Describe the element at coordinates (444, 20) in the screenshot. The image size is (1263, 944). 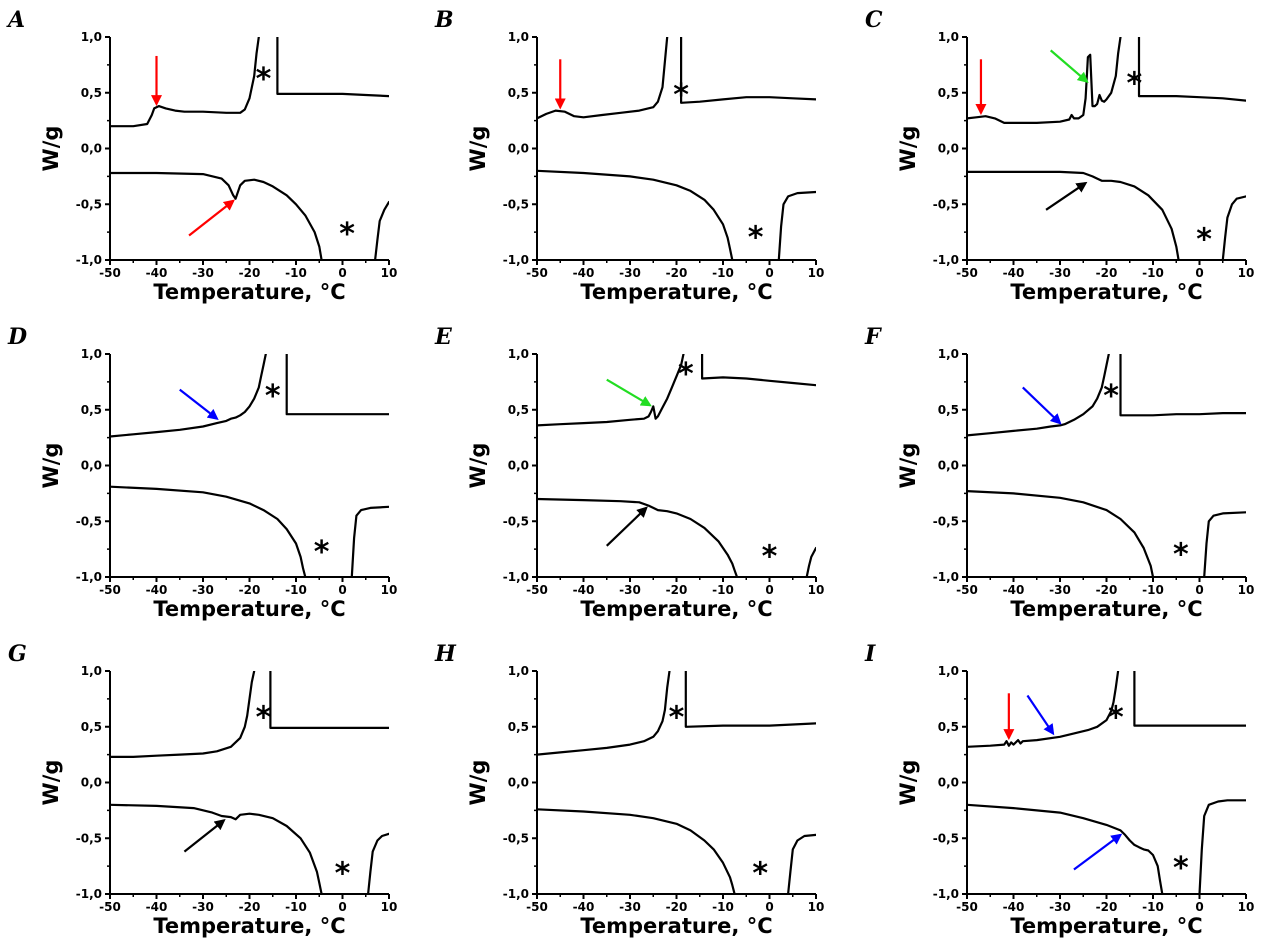
I see `panel-letter: B` at that location.